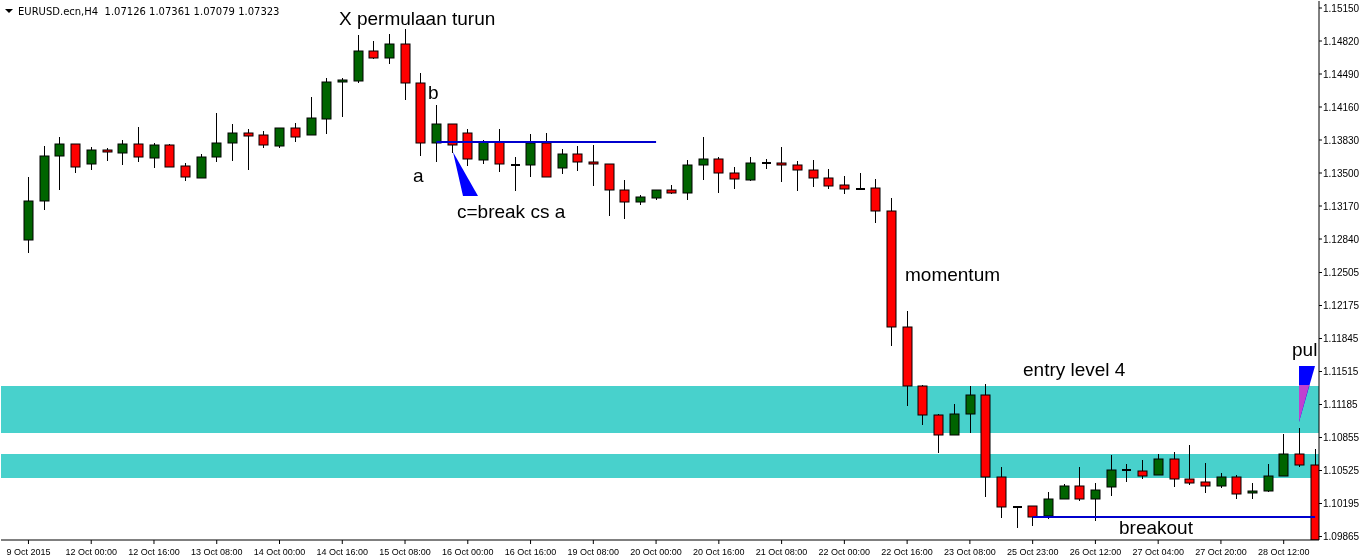 Image resolution: width=1362 pixels, height=557 pixels. What do you see at coordinates (1032, 552) in the screenshot?
I see `x-tick-label: 25 Oct 23:00` at bounding box center [1032, 552].